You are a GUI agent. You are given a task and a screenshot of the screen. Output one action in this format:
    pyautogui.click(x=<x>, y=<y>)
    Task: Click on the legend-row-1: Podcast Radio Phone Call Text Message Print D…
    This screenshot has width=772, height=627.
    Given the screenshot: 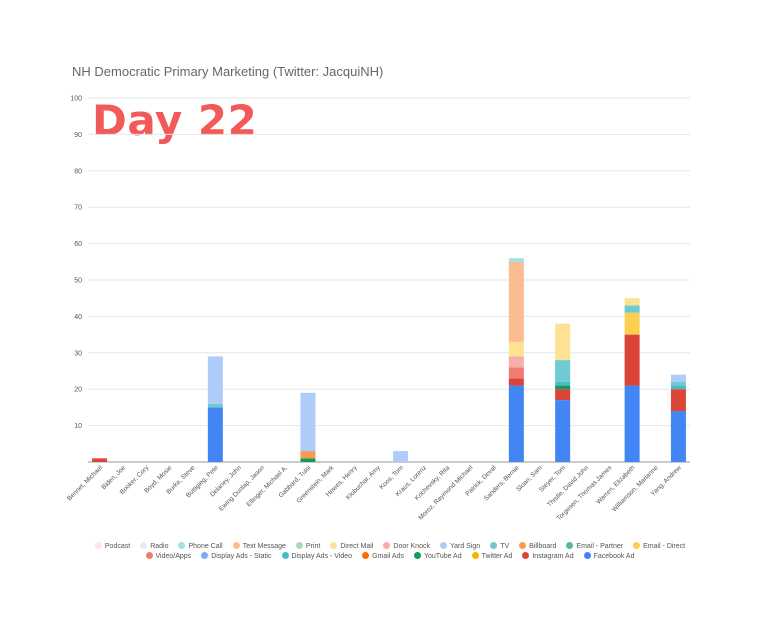 What is the action you would take?
    pyautogui.click(x=390, y=546)
    